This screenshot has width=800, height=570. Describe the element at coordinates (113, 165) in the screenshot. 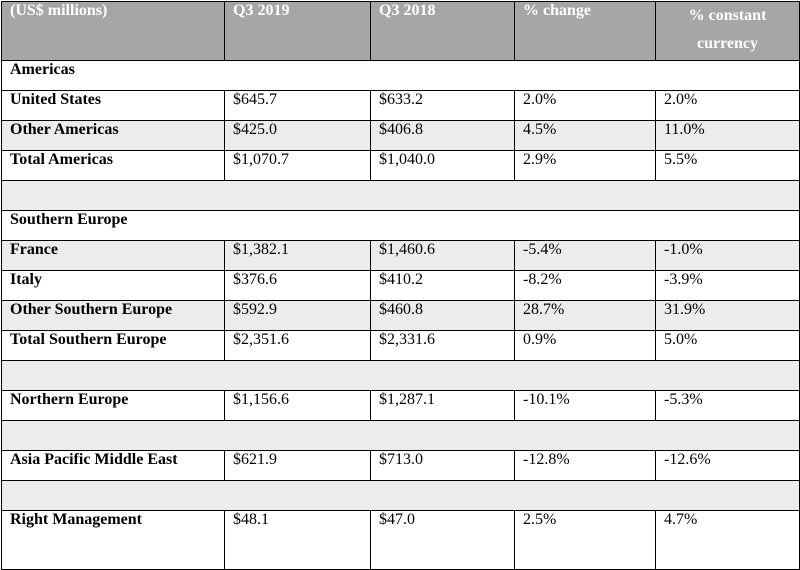

I see `row-label: Total Americas` at that location.